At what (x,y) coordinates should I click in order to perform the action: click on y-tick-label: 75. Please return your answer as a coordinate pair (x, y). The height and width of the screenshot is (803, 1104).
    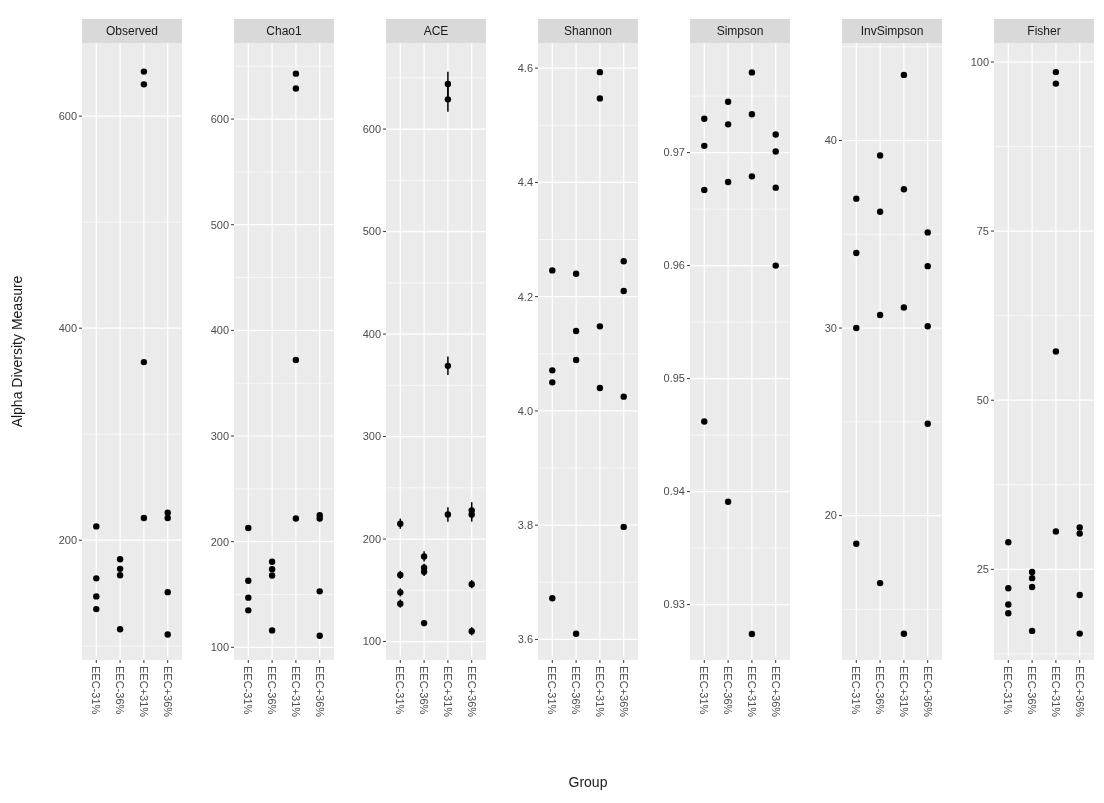
    Looking at the image, I should click on (982, 230).